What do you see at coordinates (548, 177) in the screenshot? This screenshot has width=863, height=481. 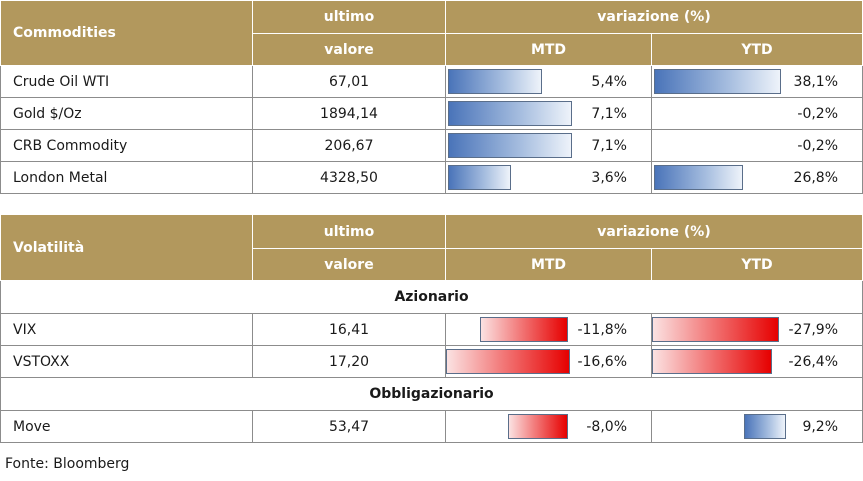 I see `mtd-cell: 3,6%` at bounding box center [548, 177].